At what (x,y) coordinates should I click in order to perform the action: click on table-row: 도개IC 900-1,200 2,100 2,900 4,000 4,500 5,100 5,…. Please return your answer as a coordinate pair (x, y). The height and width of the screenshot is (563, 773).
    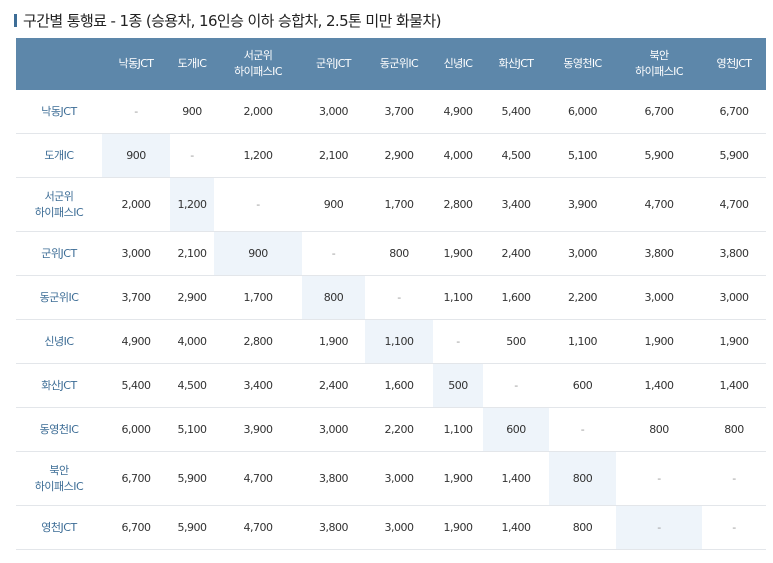
    Looking at the image, I should click on (391, 155).